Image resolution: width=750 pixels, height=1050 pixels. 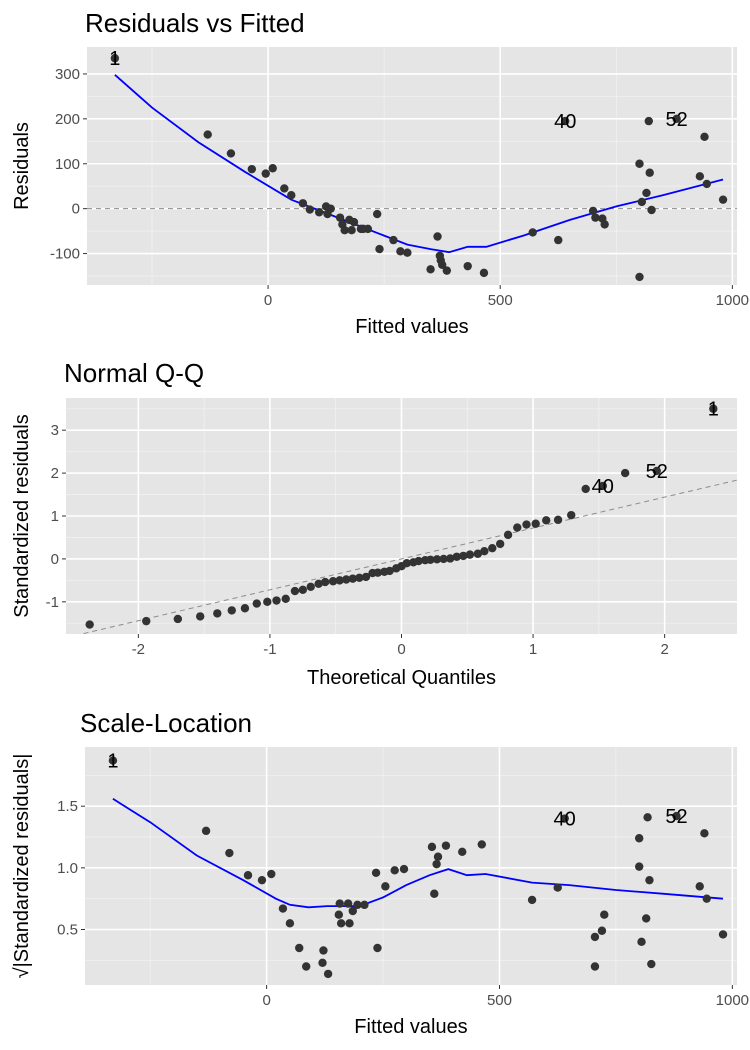 I want to click on qq-reference-line, so click(x=408, y=556).